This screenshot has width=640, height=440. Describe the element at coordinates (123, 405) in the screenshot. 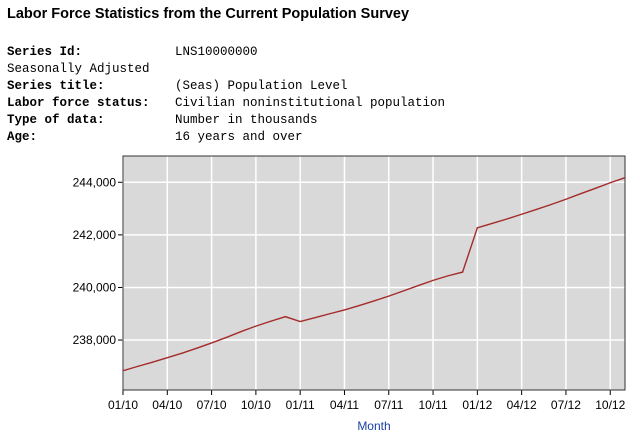

I see `x-tick-label: 01/10` at that location.